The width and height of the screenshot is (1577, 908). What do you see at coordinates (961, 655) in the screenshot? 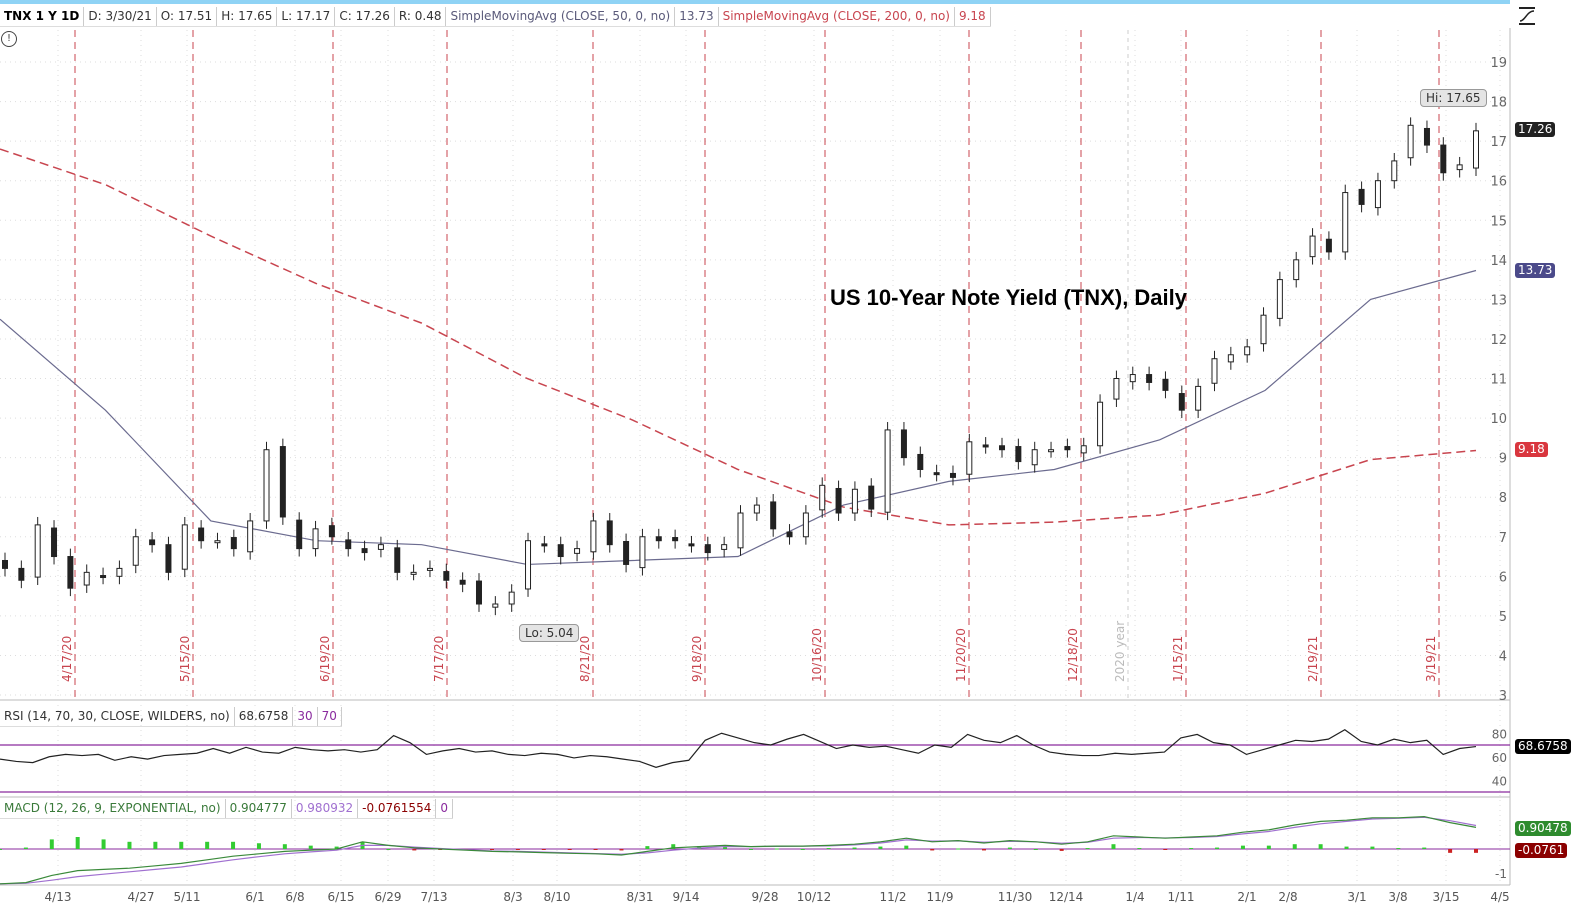
I see `expiration-label: 11/20/20` at bounding box center [961, 655].